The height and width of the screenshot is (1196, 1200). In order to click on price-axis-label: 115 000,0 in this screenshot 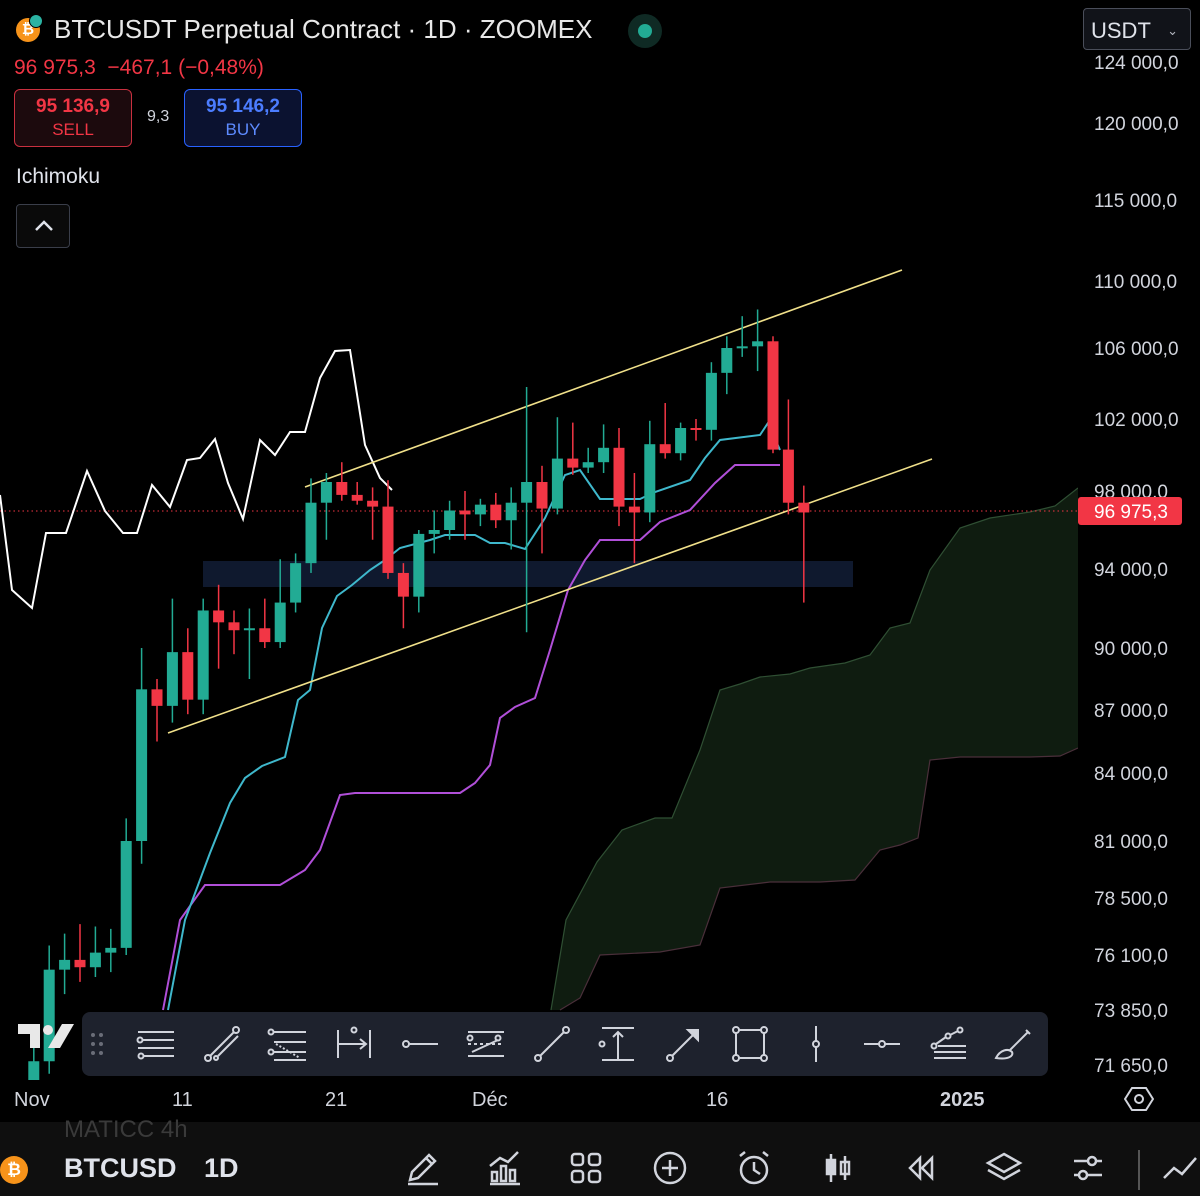, I will do `click(1135, 201)`.